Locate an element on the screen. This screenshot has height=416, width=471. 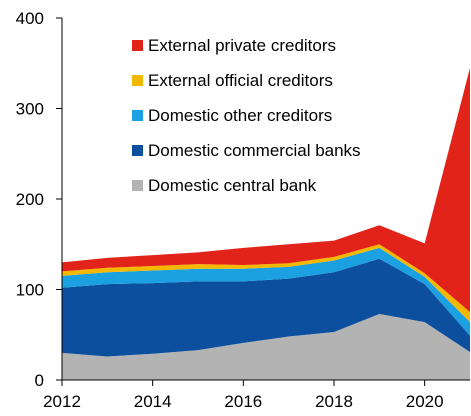
legend-swatch-external-official-creditors is located at coordinates (137, 80).